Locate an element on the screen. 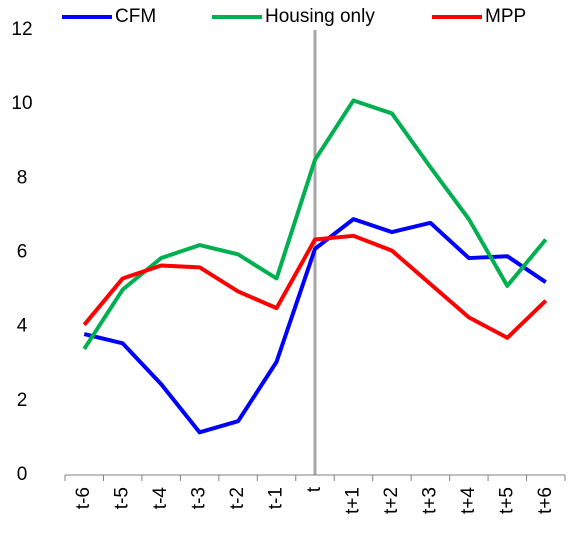 The width and height of the screenshot is (571, 535). legend-label: CFM is located at coordinates (135, 16).